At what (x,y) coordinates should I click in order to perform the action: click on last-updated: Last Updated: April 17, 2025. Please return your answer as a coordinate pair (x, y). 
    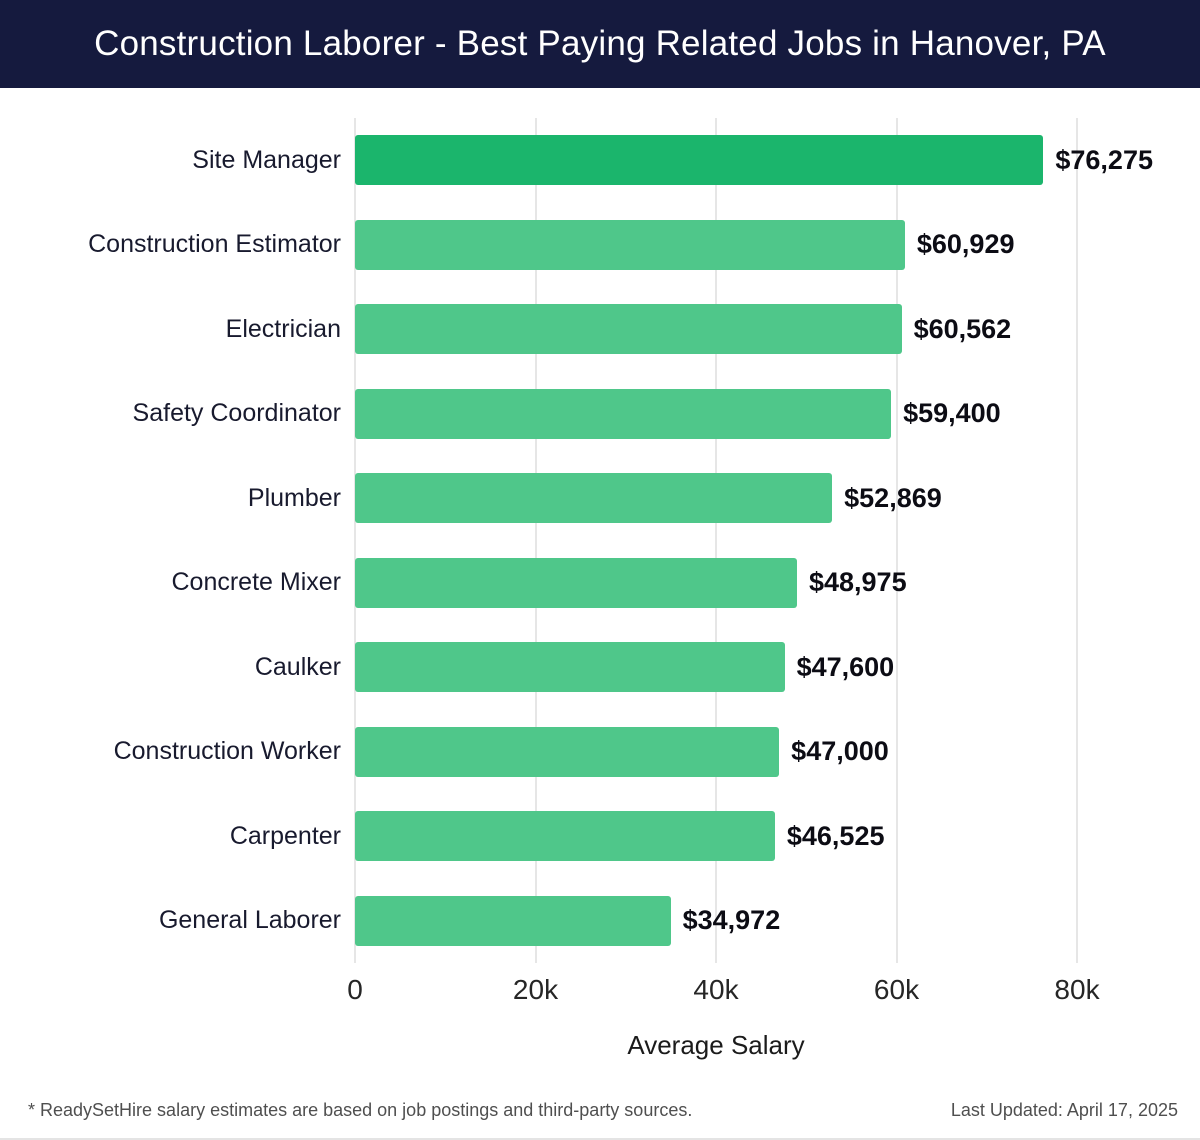
    Looking at the image, I should click on (1064, 1110).